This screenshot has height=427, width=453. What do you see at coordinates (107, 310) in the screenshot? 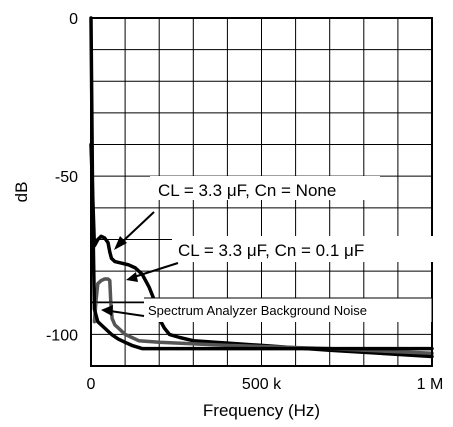
I see `annotation-3-arrowhead` at bounding box center [107, 310].